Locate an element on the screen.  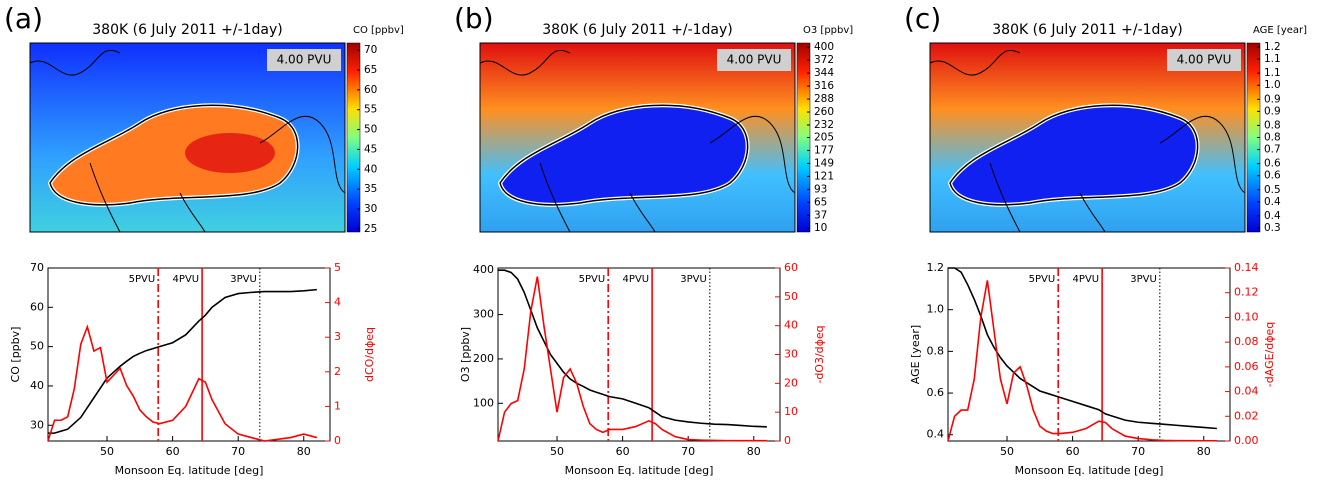
y2-tick-label: 5 is located at coordinates (337, 267).